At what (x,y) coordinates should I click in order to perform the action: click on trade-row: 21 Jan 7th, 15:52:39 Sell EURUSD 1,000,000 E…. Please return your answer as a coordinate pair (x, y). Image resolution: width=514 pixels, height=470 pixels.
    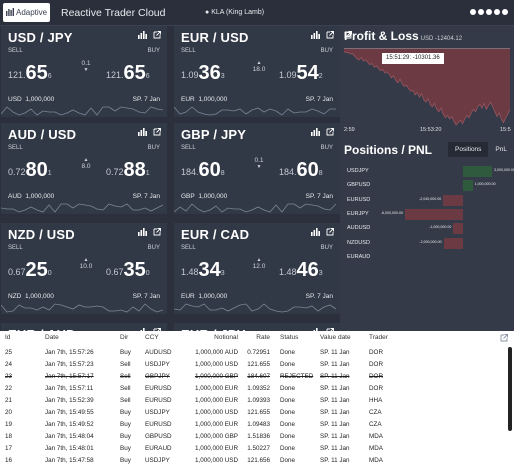
    Looking at the image, I should click on (255, 400).